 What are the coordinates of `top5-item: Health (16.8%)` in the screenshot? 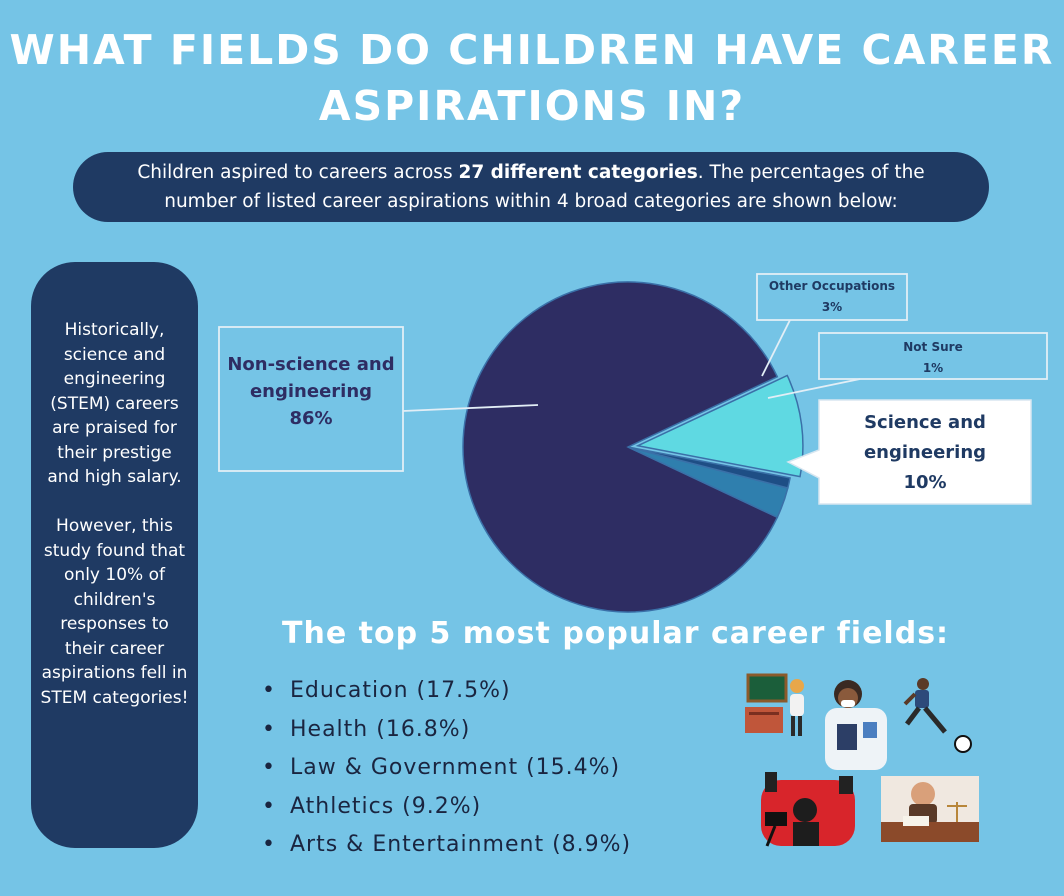 It's located at (446, 732).